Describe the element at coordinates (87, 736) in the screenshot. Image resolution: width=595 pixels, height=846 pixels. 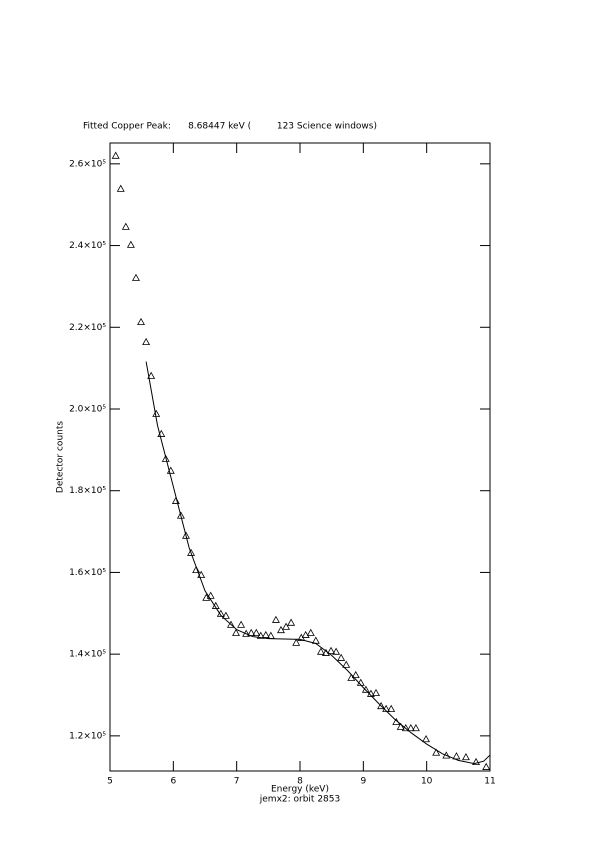
I see `y-tick-label: 1.2×10⁵` at that location.